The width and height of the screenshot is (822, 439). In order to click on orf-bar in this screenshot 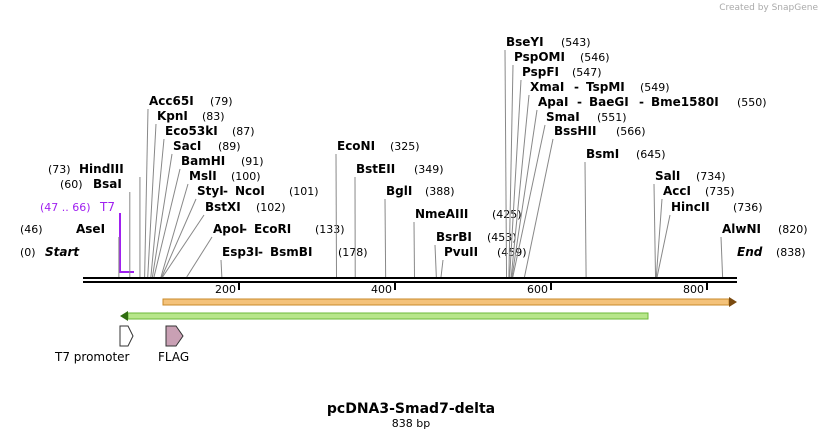, I will do `click(388, 316)`.